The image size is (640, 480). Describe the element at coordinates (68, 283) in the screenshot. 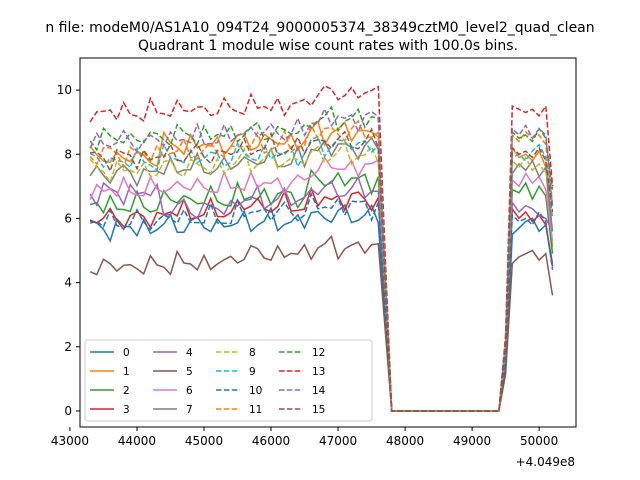

I see `y-tick-label: 4` at that location.